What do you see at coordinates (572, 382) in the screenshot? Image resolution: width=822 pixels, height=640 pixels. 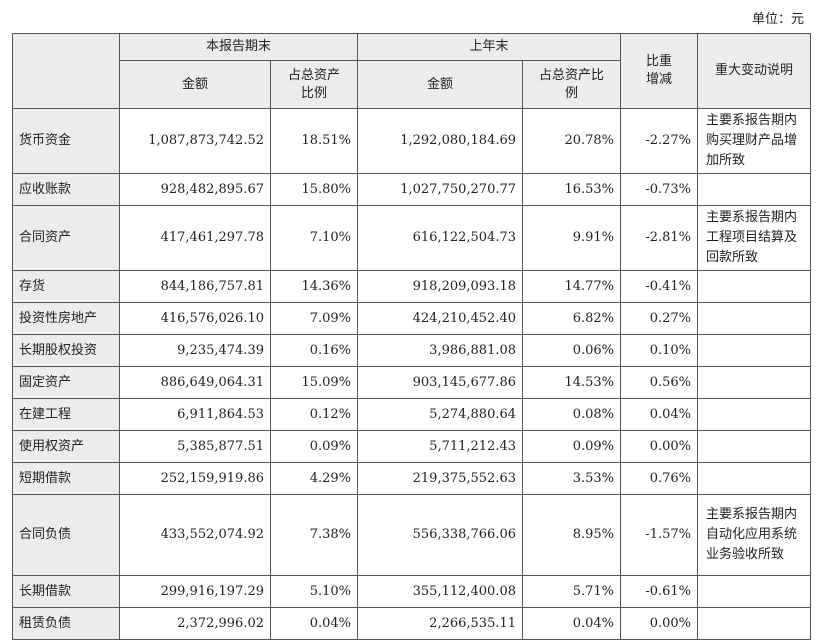 I see `value-cell: 14.53%` at bounding box center [572, 382].